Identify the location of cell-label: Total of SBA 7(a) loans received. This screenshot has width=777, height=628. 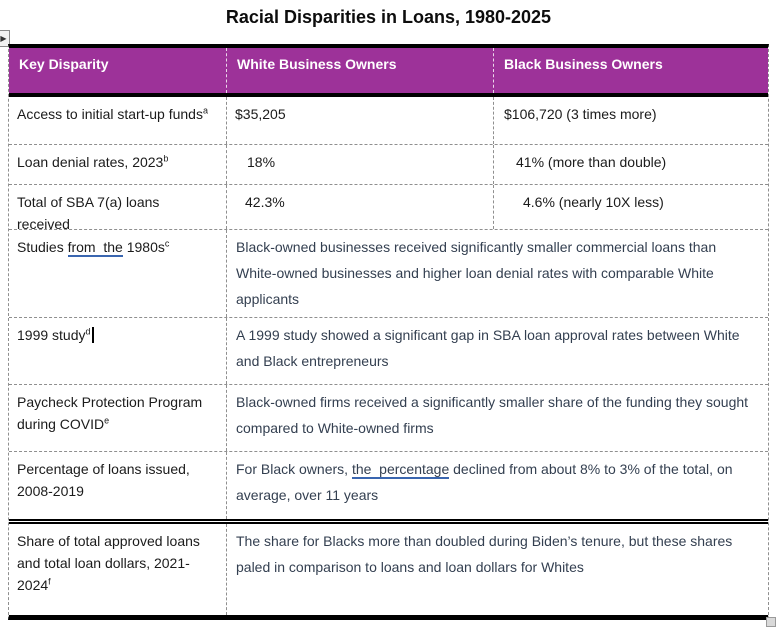
(117, 208).